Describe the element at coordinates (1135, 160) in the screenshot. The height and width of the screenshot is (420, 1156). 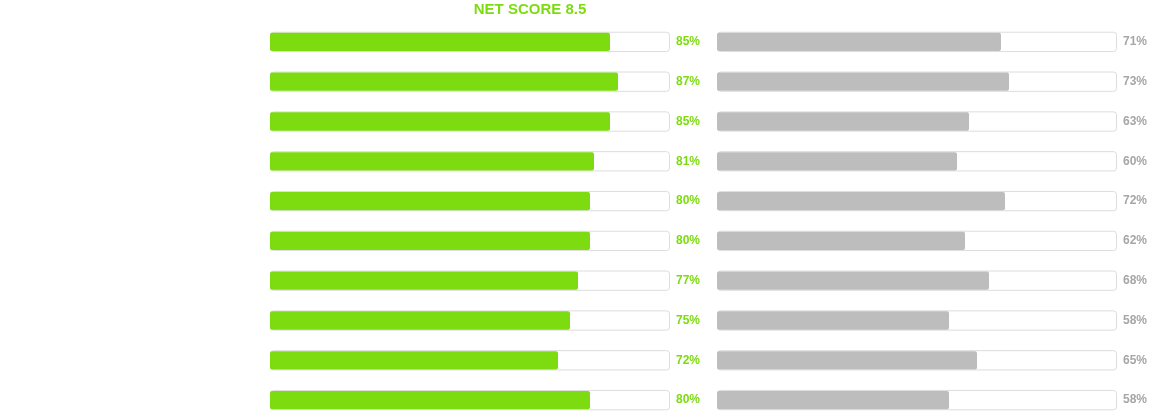
I see `data-label: 60%` at that location.